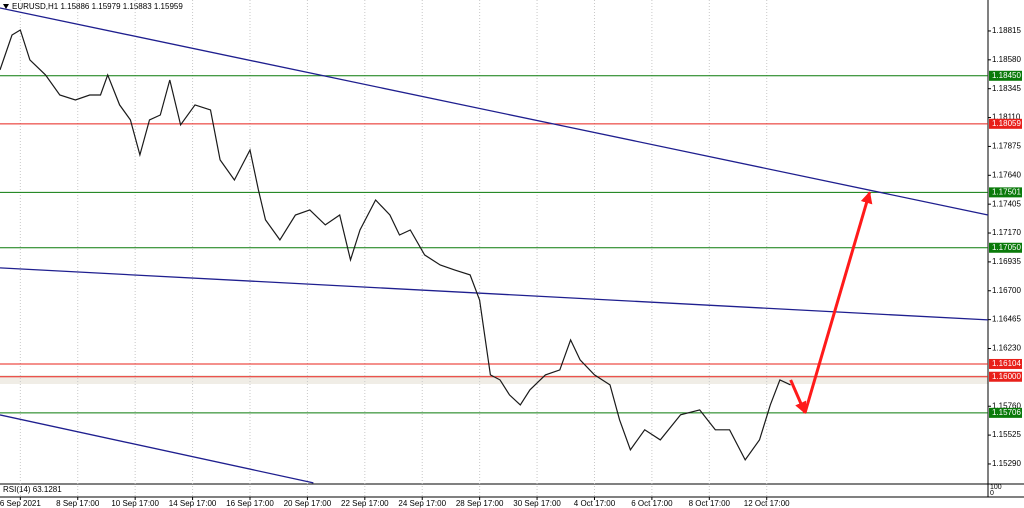 The width and height of the screenshot is (1024, 508). What do you see at coordinates (135, 503) in the screenshot?
I see `x-tick-label: 10 Sep 17:00` at bounding box center [135, 503].